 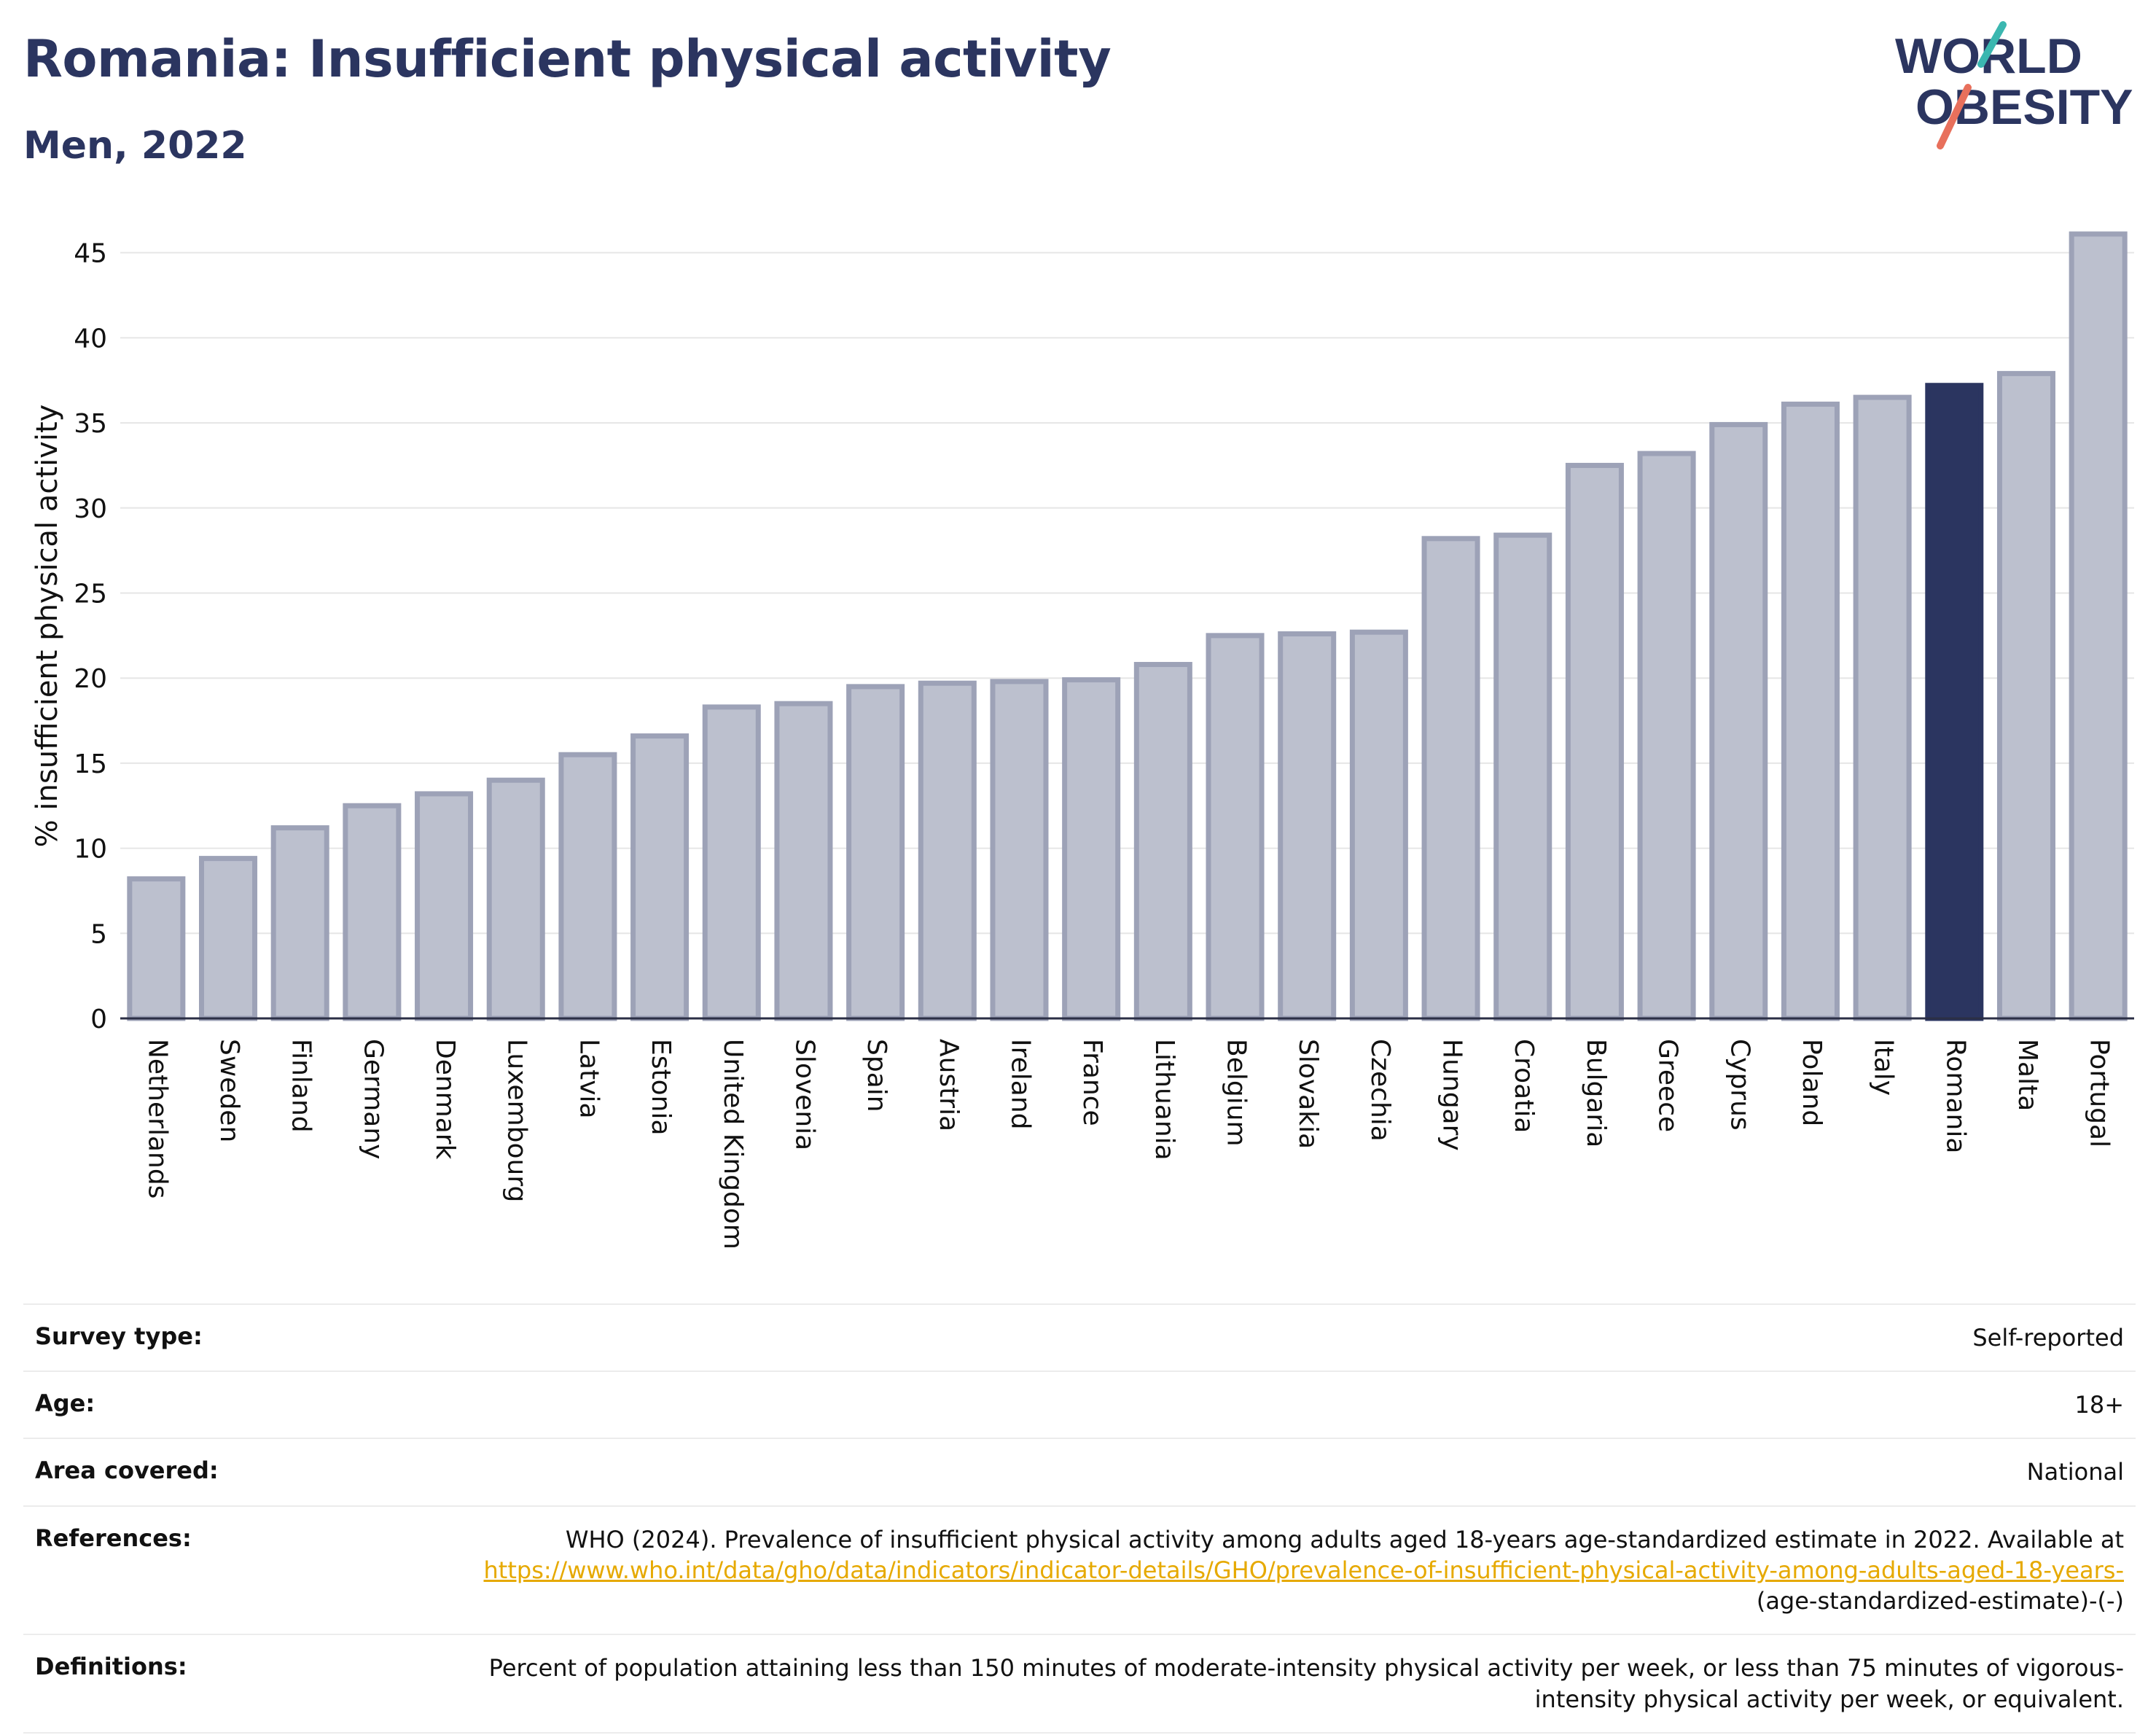 I want to click on info-key: Age:, so click(x=239, y=1405).